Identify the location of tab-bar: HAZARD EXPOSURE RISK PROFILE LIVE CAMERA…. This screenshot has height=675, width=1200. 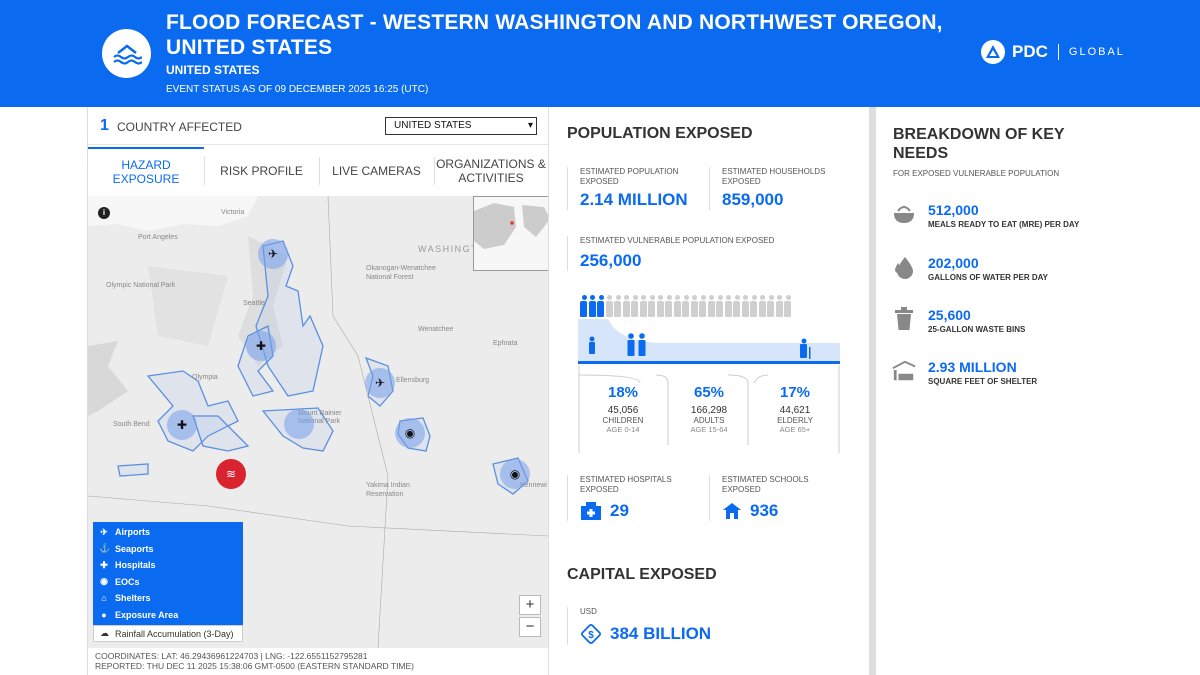
(318, 171).